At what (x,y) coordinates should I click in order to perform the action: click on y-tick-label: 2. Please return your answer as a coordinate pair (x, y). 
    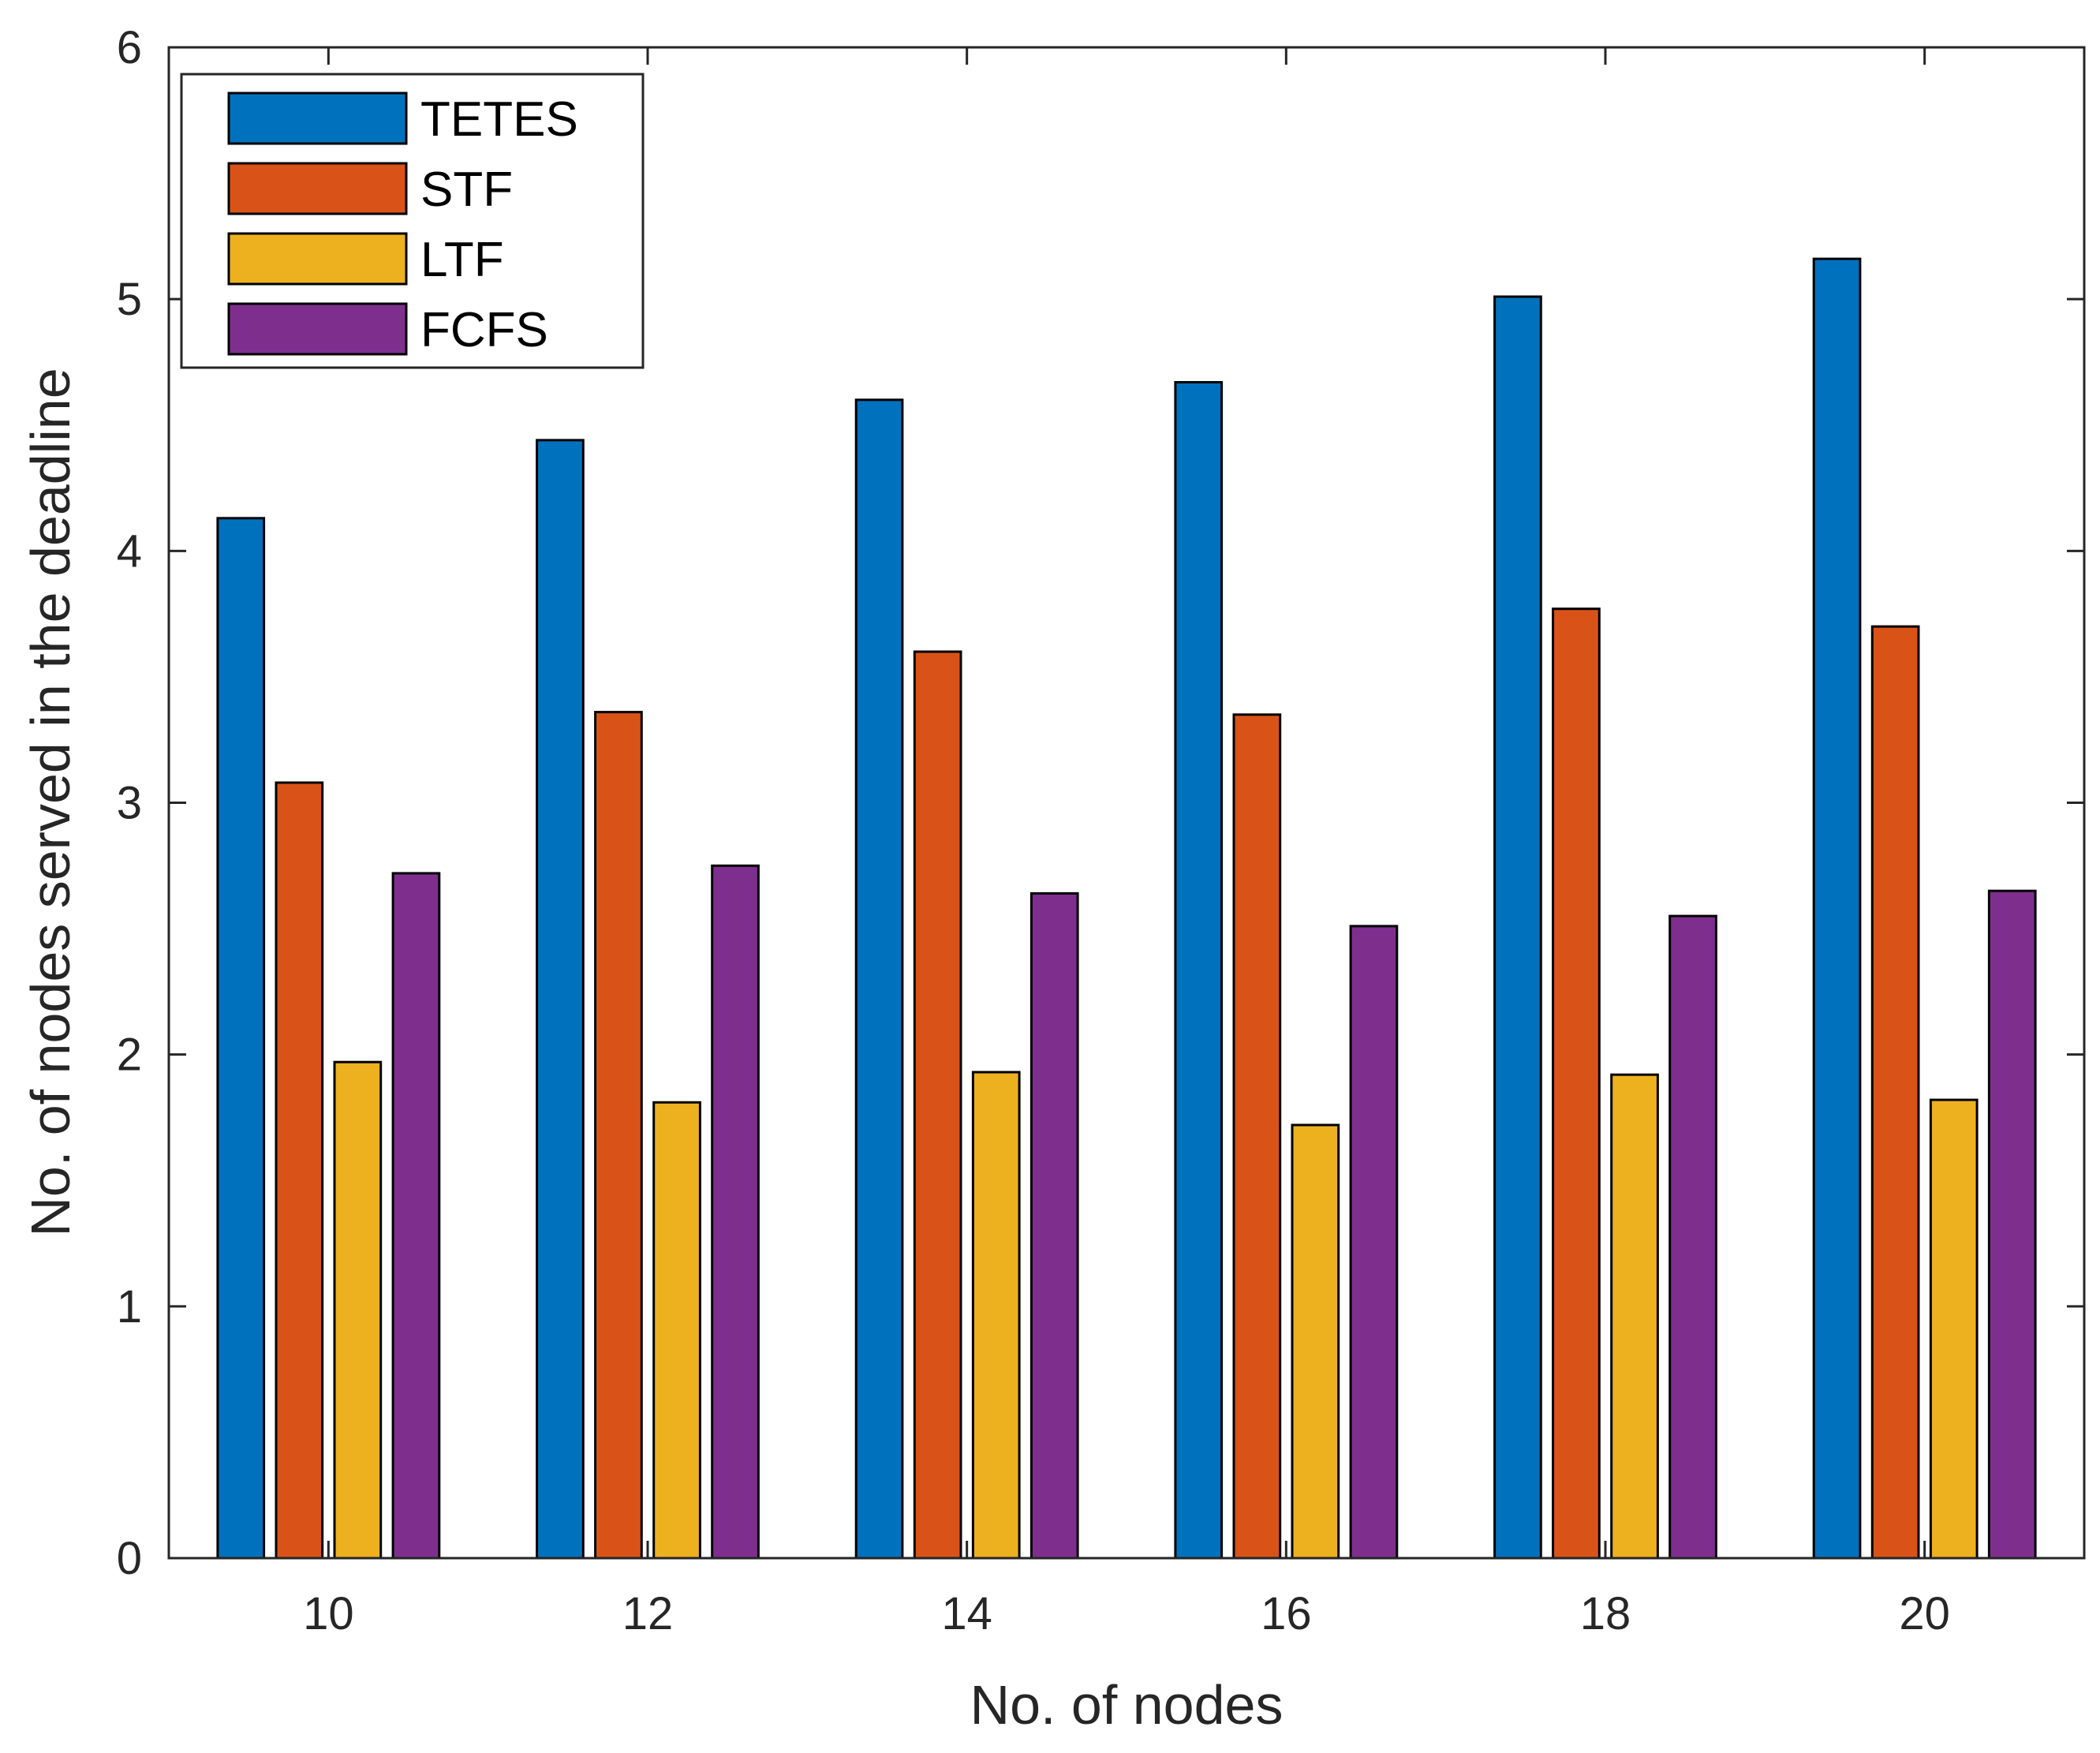
    Looking at the image, I should click on (129, 1055).